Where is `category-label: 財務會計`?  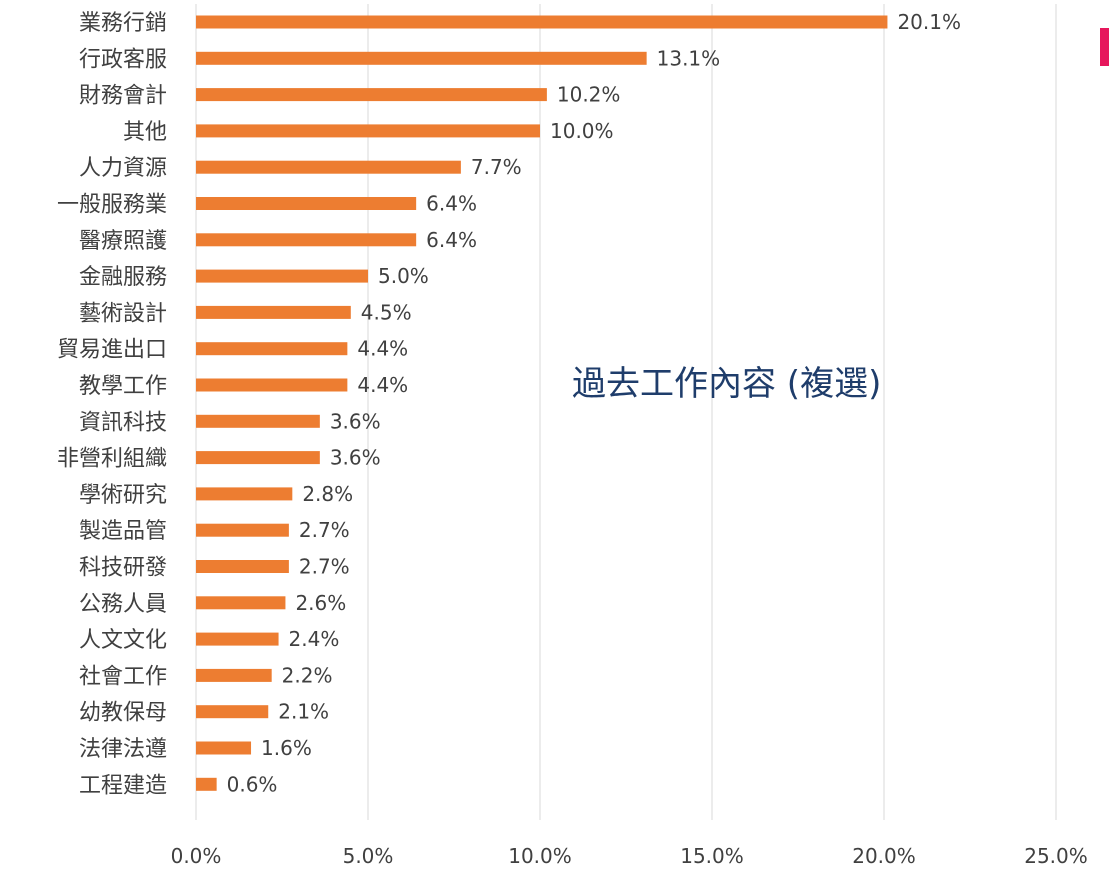 category-label: 財務會計 is located at coordinates (123, 96).